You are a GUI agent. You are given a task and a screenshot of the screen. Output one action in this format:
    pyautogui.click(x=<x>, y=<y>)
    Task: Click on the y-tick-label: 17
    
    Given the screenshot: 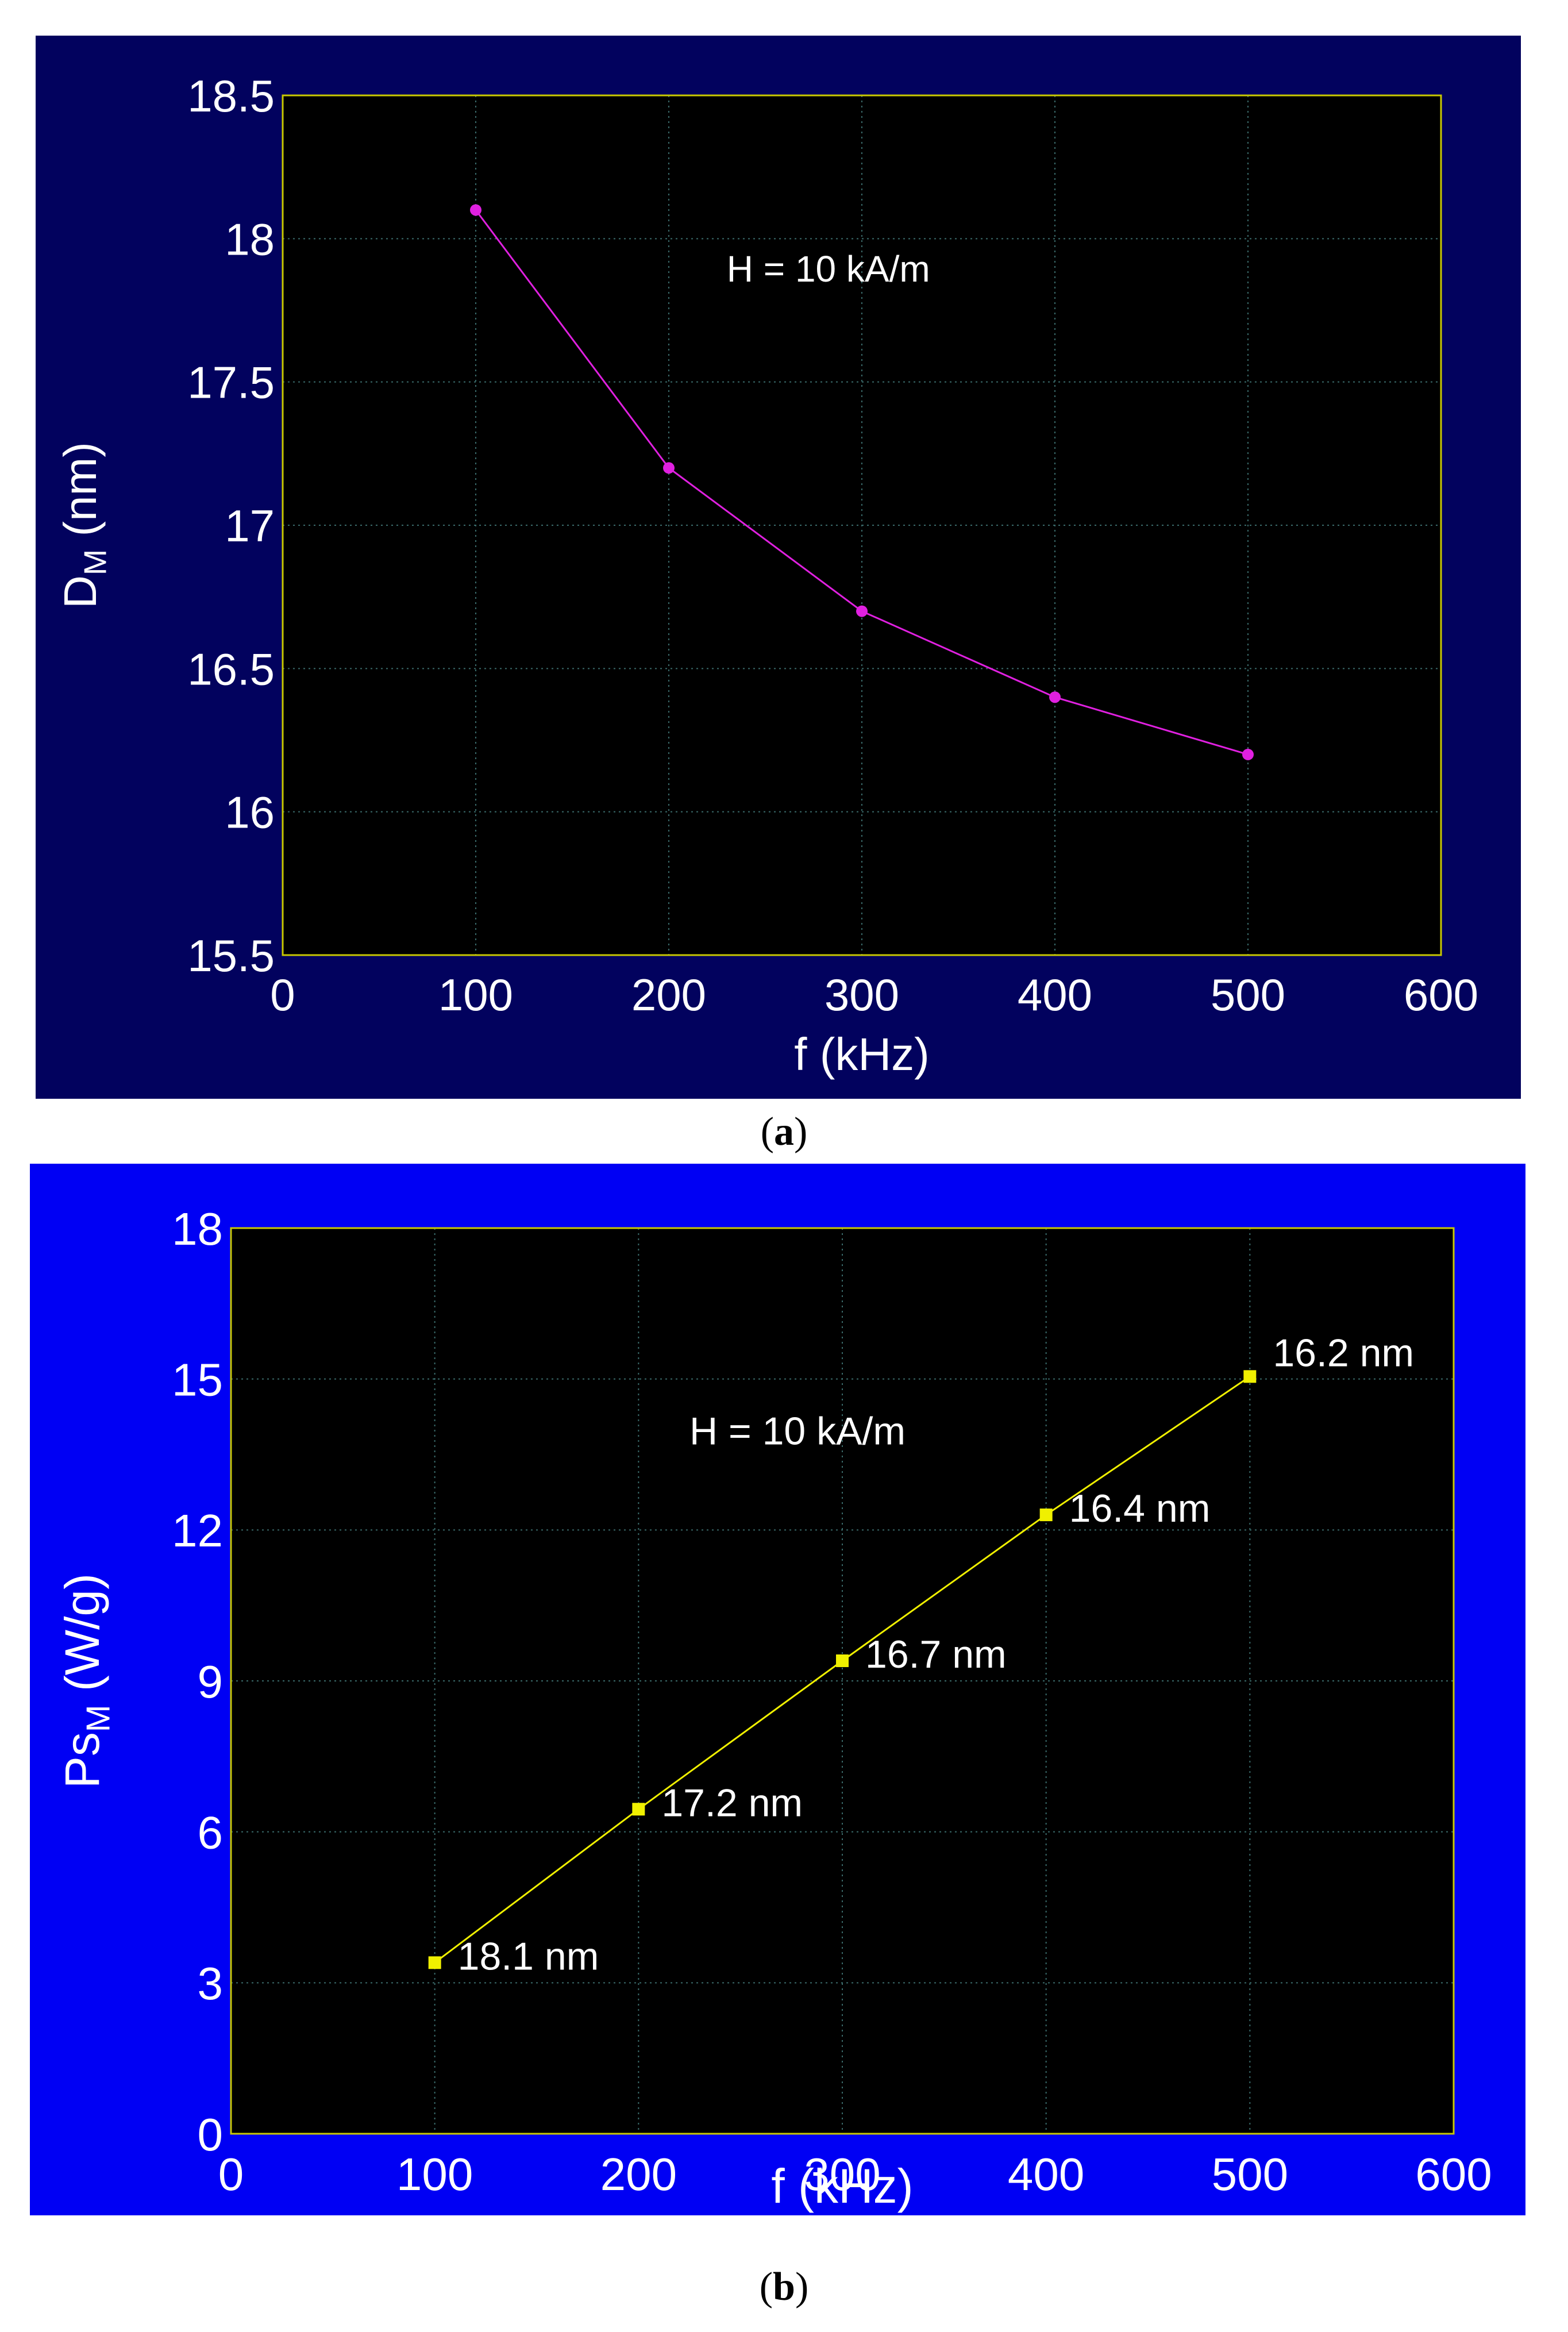 What is the action you would take?
    pyautogui.click(x=250, y=526)
    